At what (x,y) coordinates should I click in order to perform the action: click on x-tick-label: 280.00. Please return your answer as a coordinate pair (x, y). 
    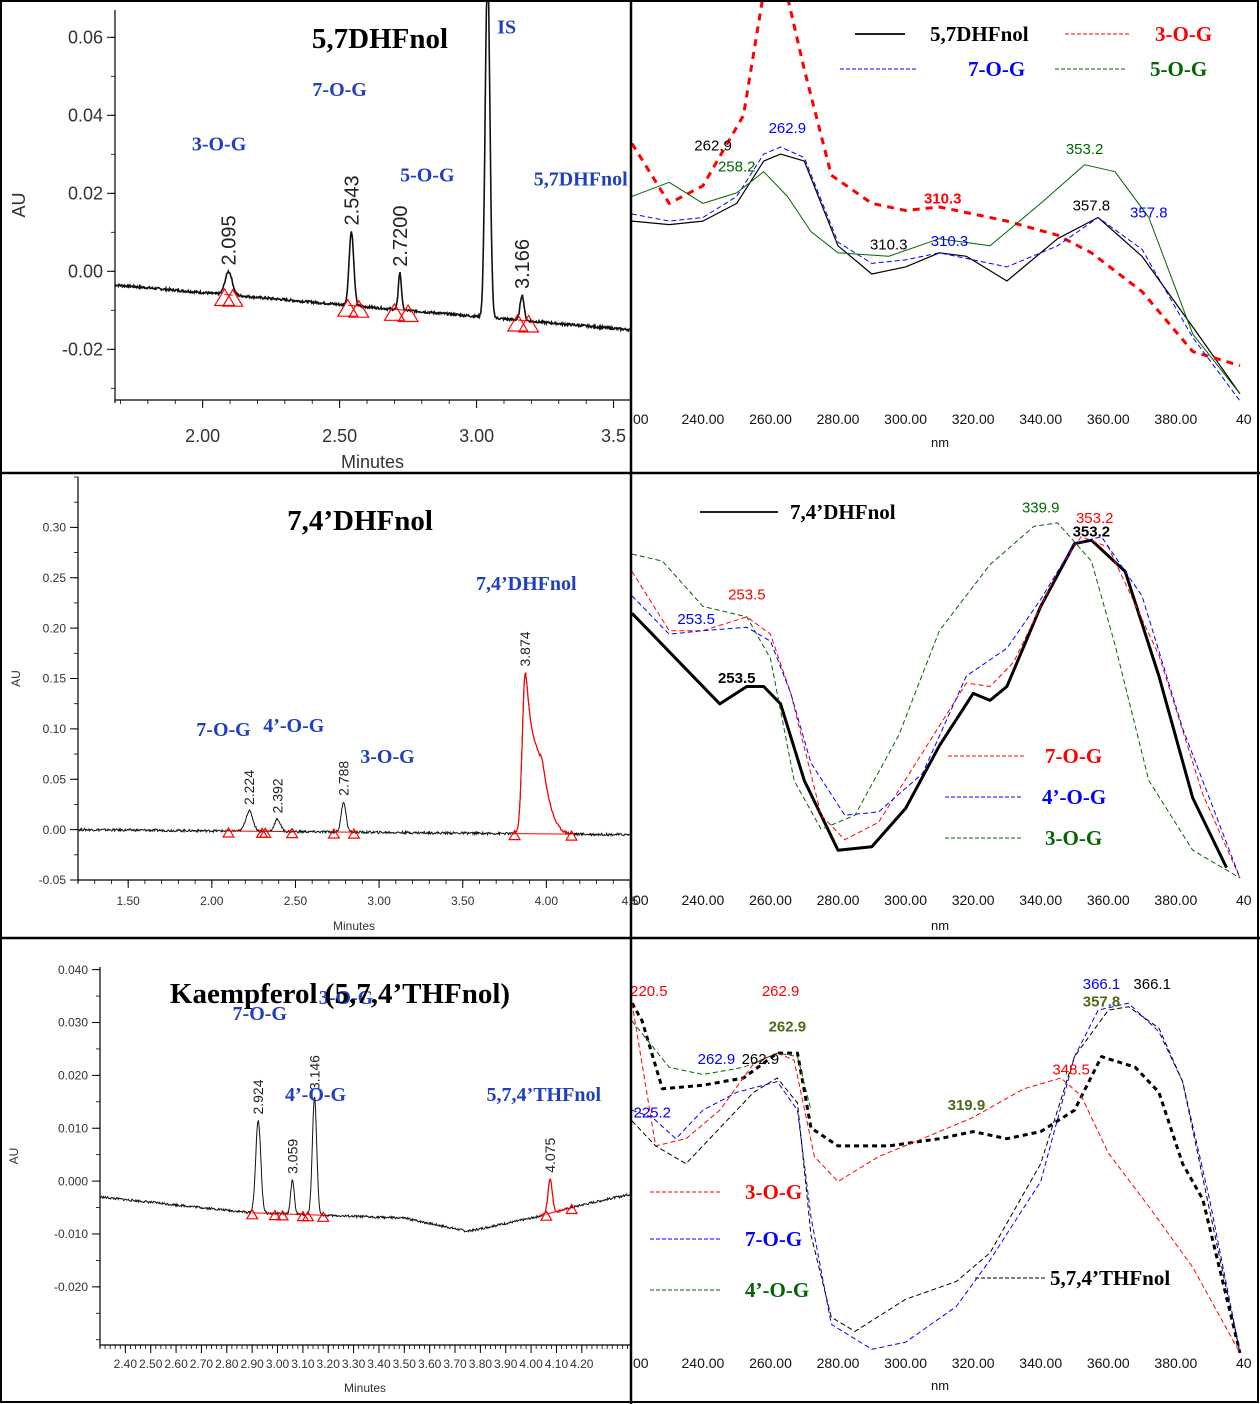
    Looking at the image, I should click on (838, 1363).